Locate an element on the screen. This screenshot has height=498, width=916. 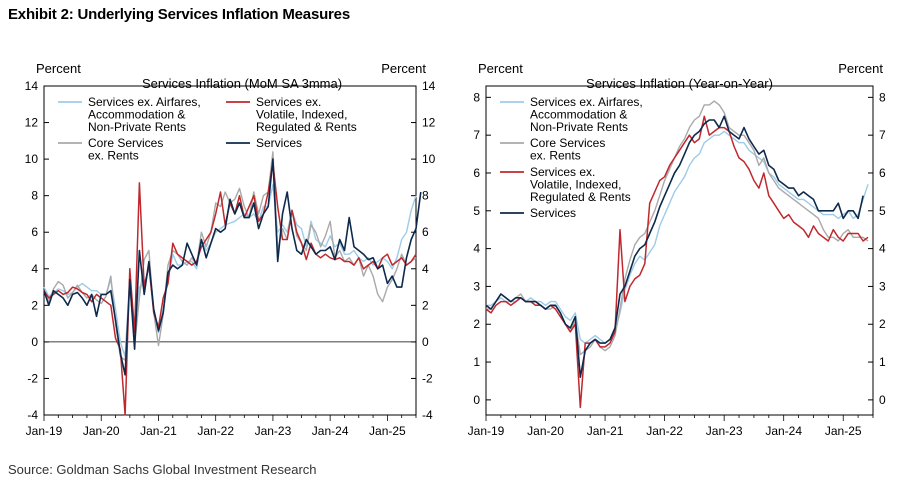
y-tick-label-right: 5 is located at coordinates (882, 211).